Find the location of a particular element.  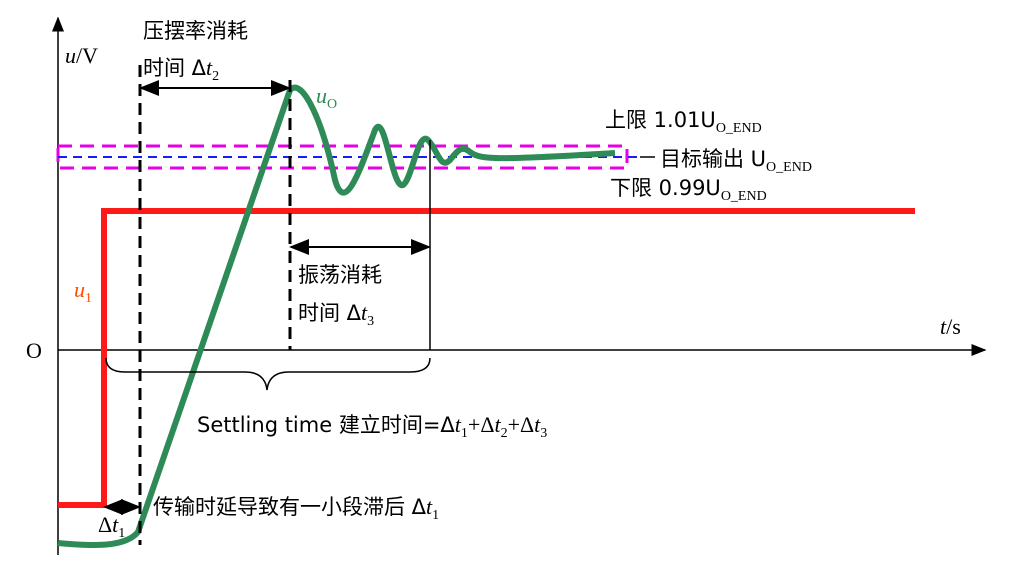

input-label: u1 is located at coordinates (83, 291).